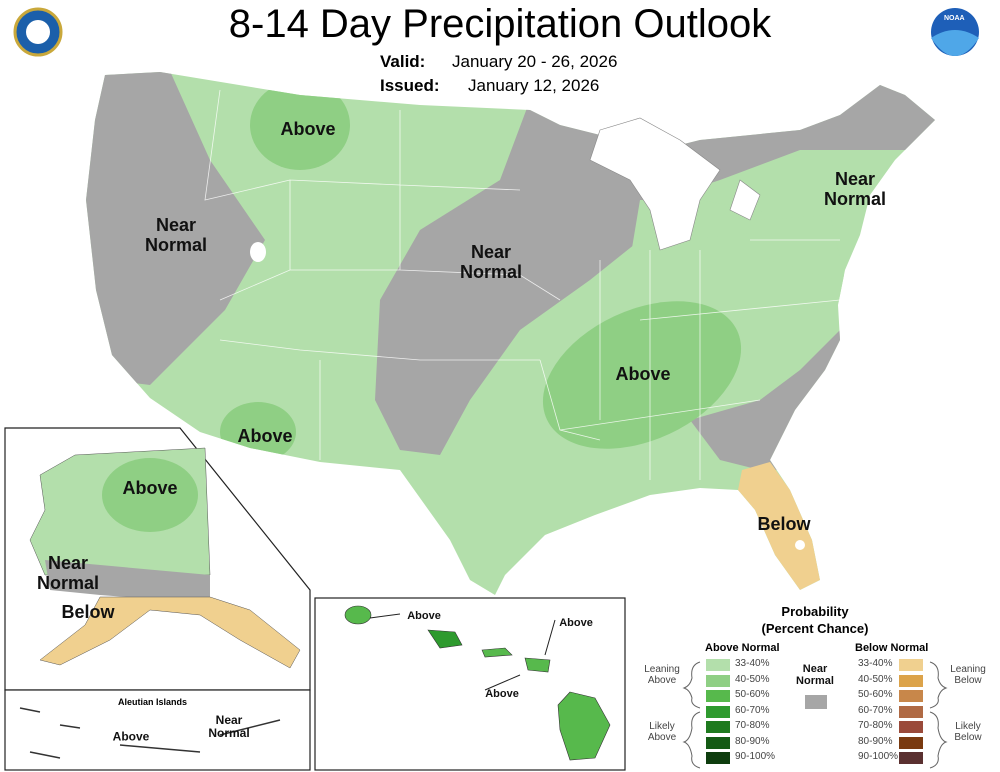  Describe the element at coordinates (157, 599) in the screenshot. I see `alaska-inset` at that location.